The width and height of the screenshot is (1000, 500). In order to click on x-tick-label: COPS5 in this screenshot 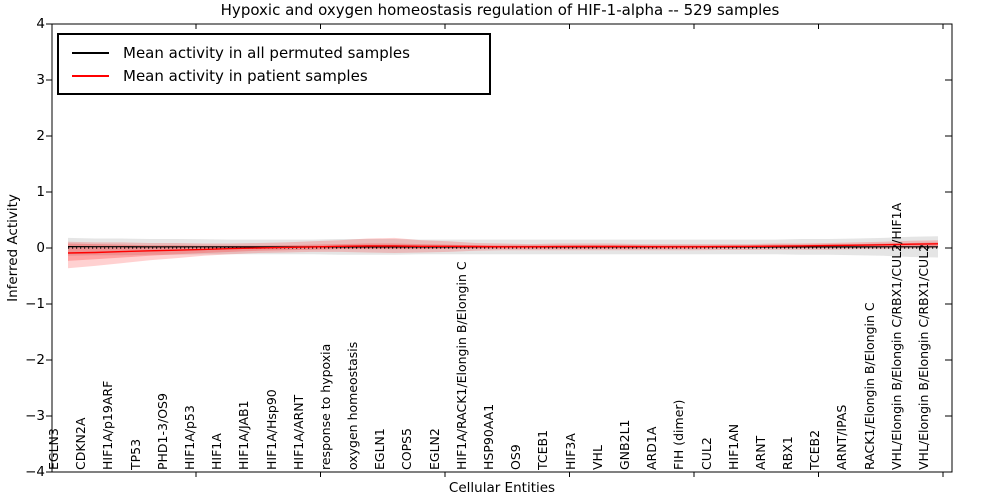, I will do `click(407, 449)`.